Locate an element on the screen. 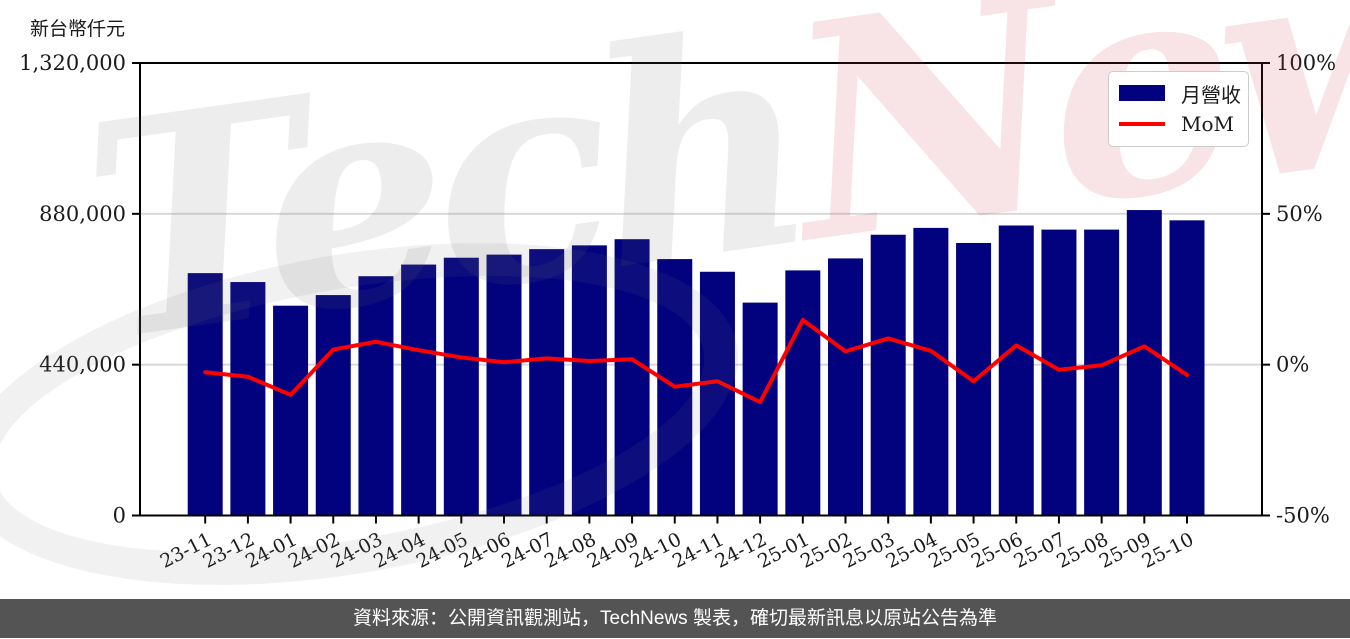  chart-unit-label: 新台幣仟元 is located at coordinates (78, 29).